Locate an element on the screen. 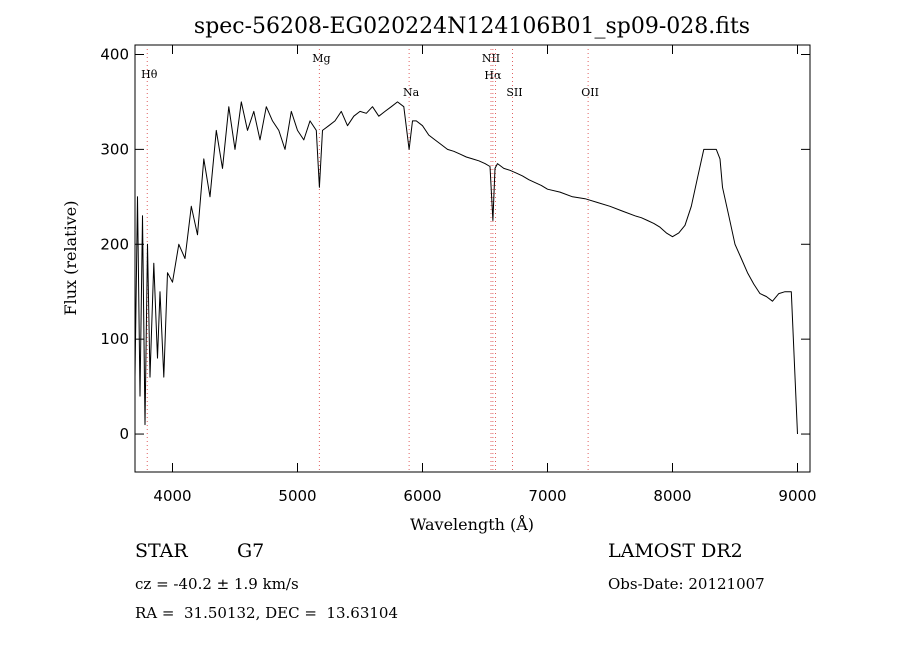 The image size is (900, 650). y-tick-label: 100 is located at coordinates (114, 339).